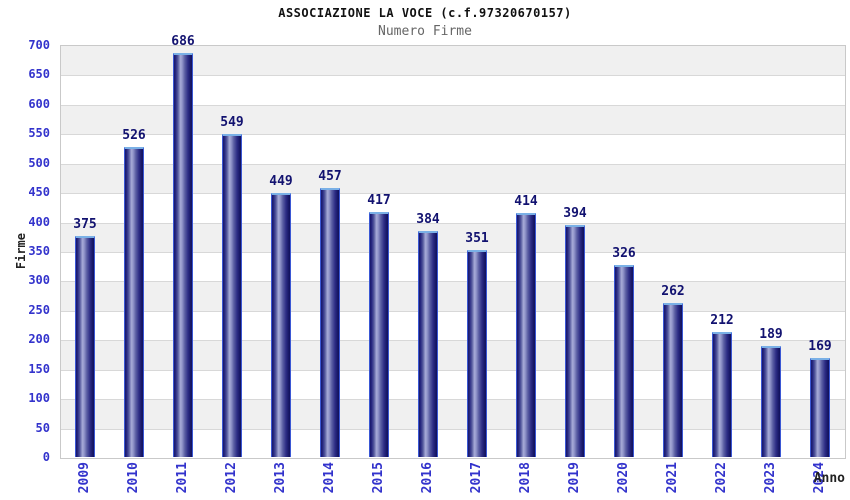 This screenshot has height=500, width=850. I want to click on bar-value-label: 351, so click(477, 238).